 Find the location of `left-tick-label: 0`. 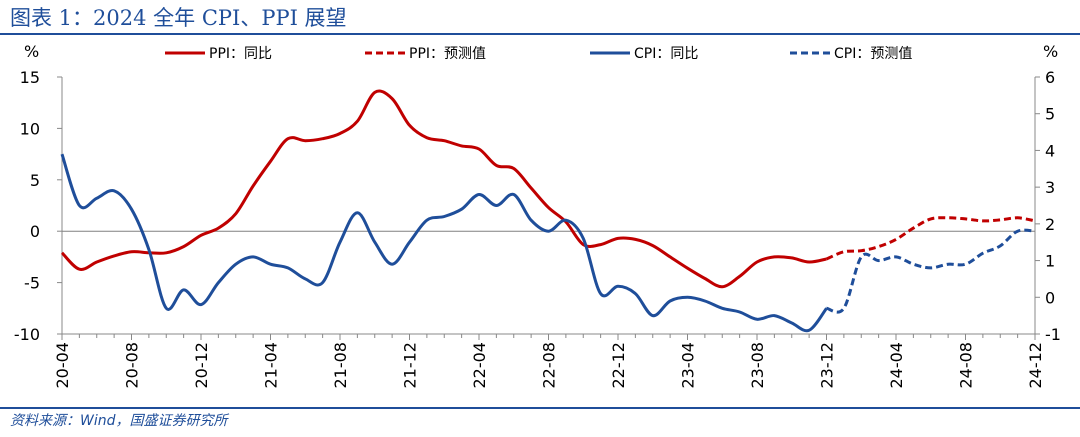

left-tick-label: 0 is located at coordinates (35, 231).